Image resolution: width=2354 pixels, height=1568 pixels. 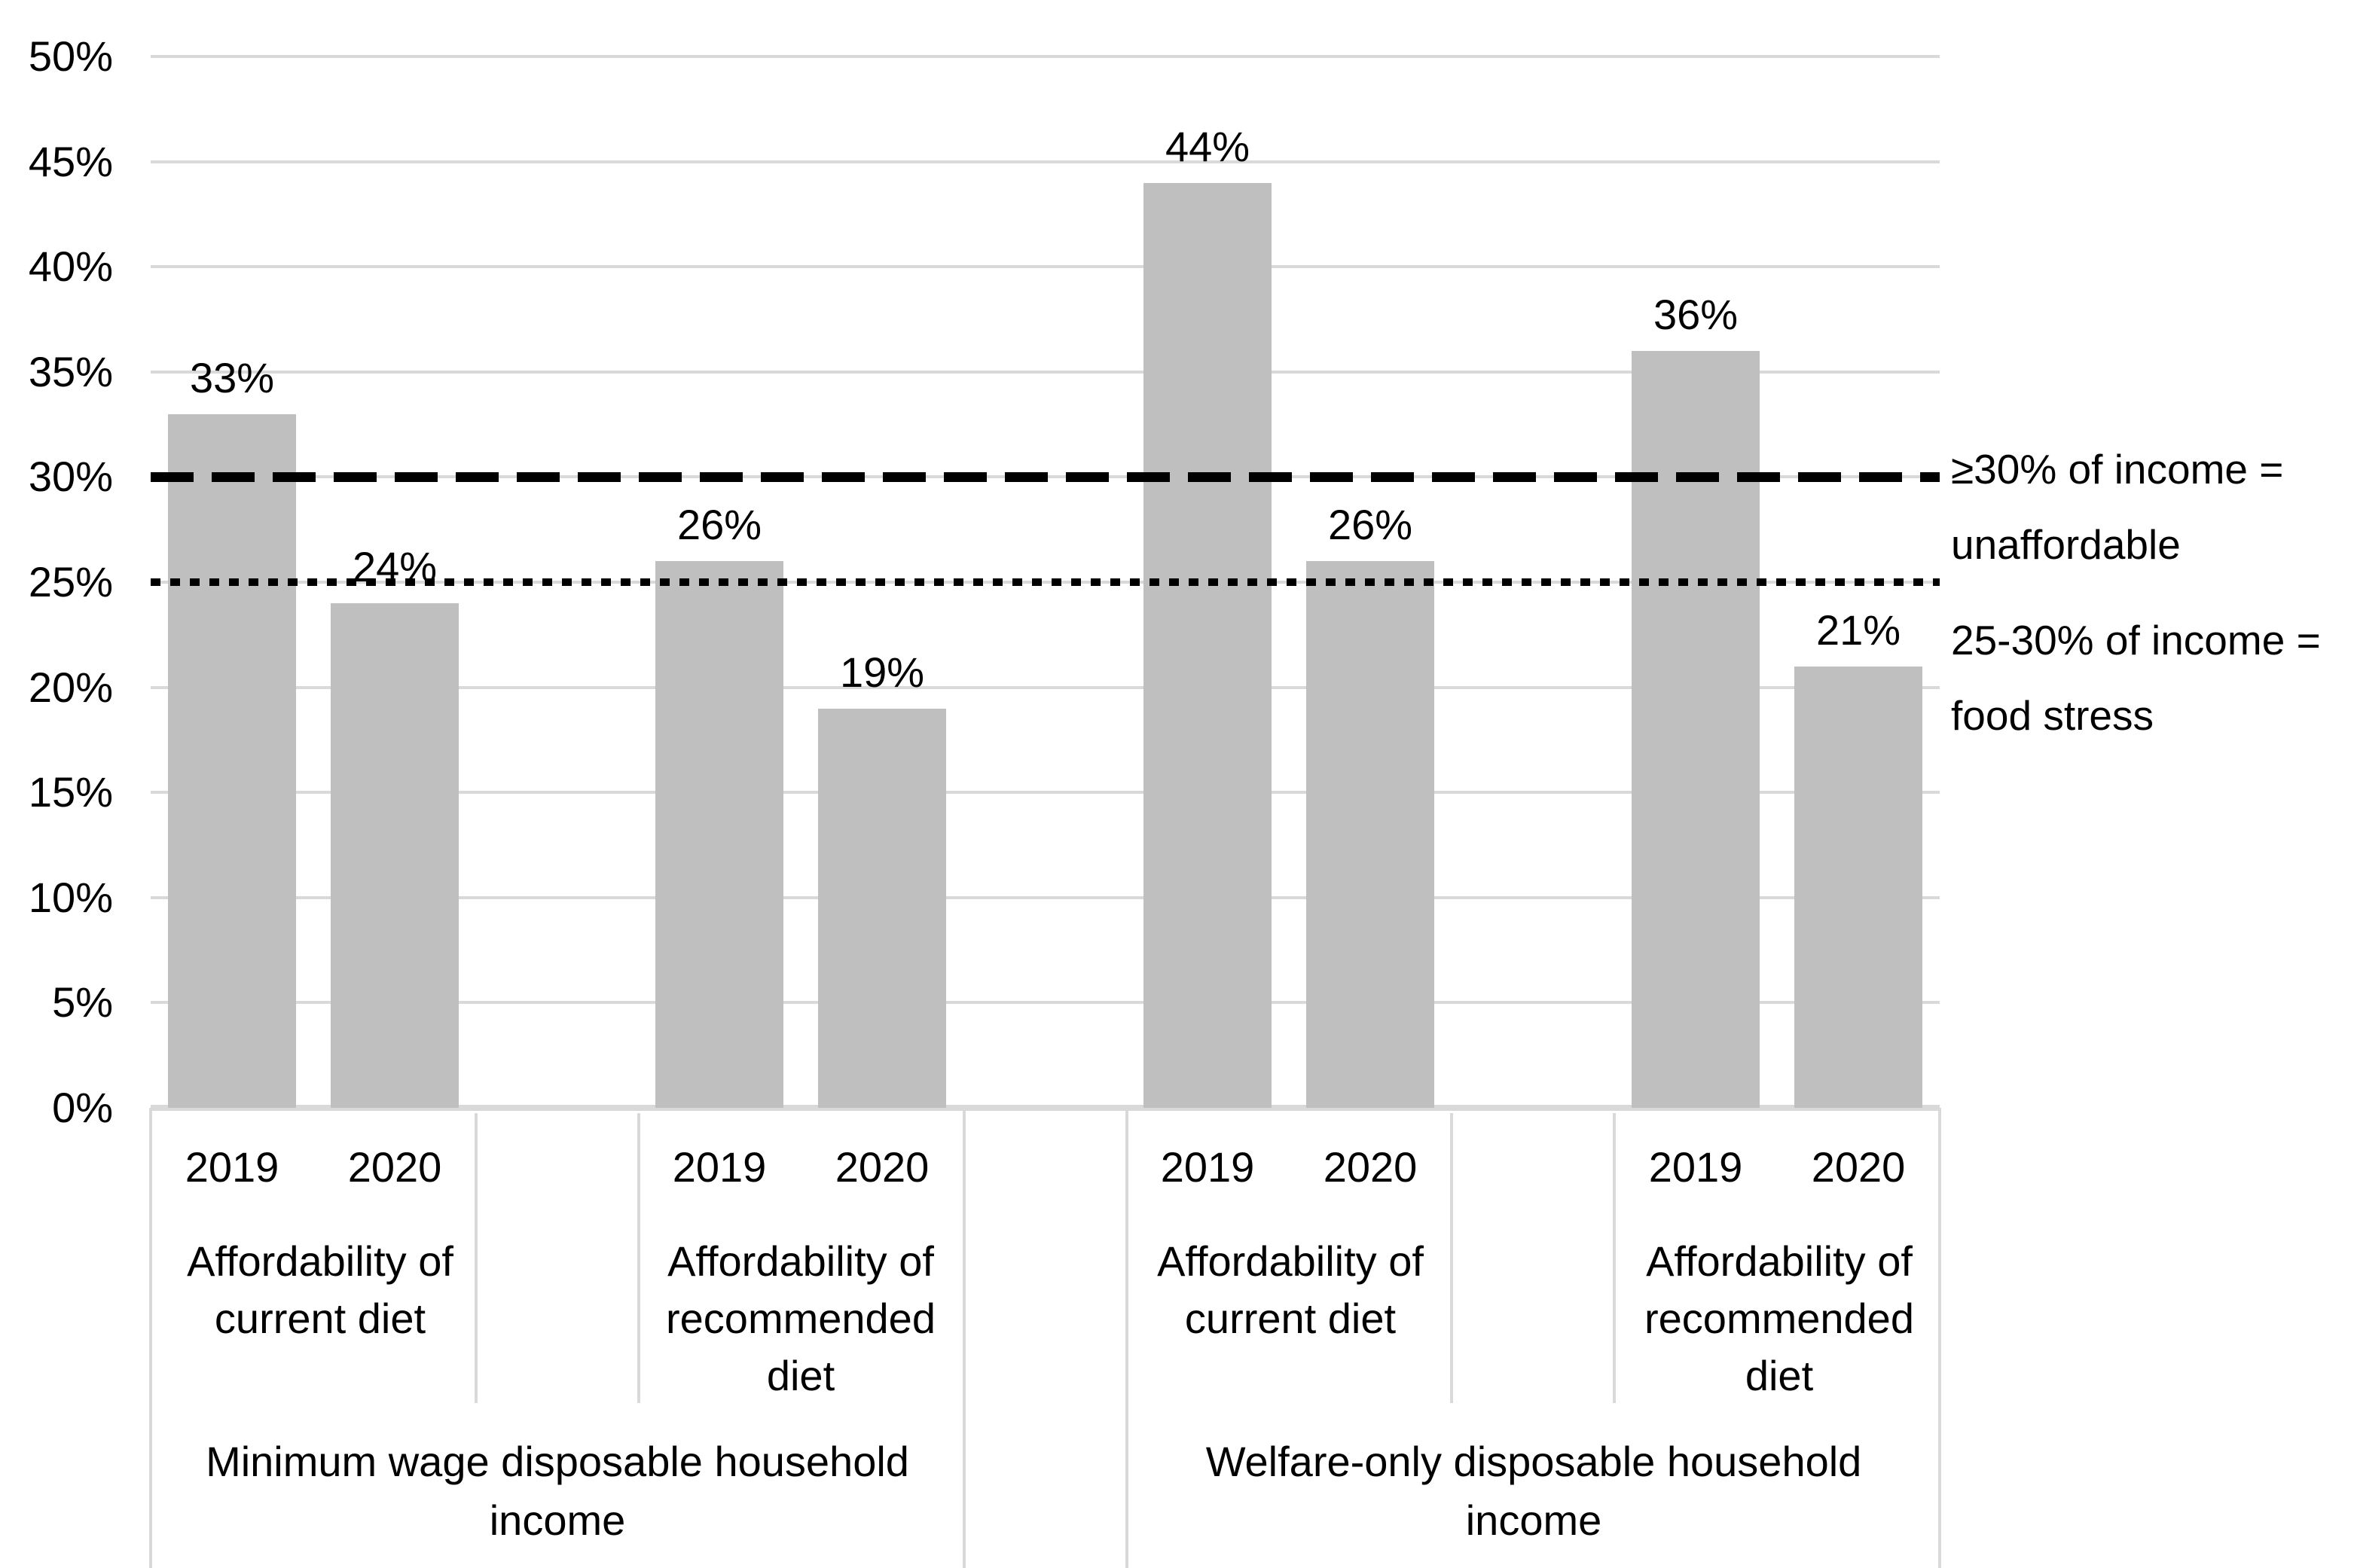 What do you see at coordinates (2117, 469) in the screenshot?
I see `annotation-unaffordable-line1: ≥30% of income =` at bounding box center [2117, 469].